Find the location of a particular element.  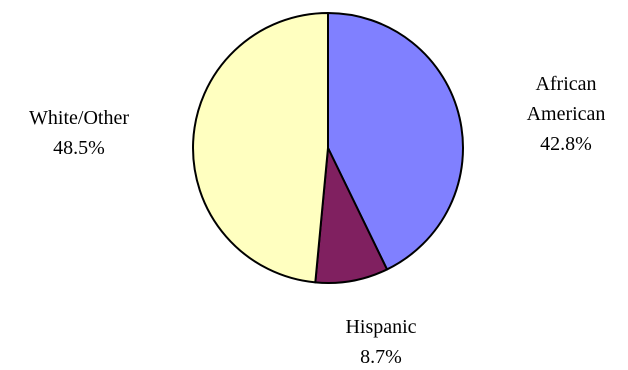

slice-category-label-hispanic: Hispanic is located at coordinates (380, 327).